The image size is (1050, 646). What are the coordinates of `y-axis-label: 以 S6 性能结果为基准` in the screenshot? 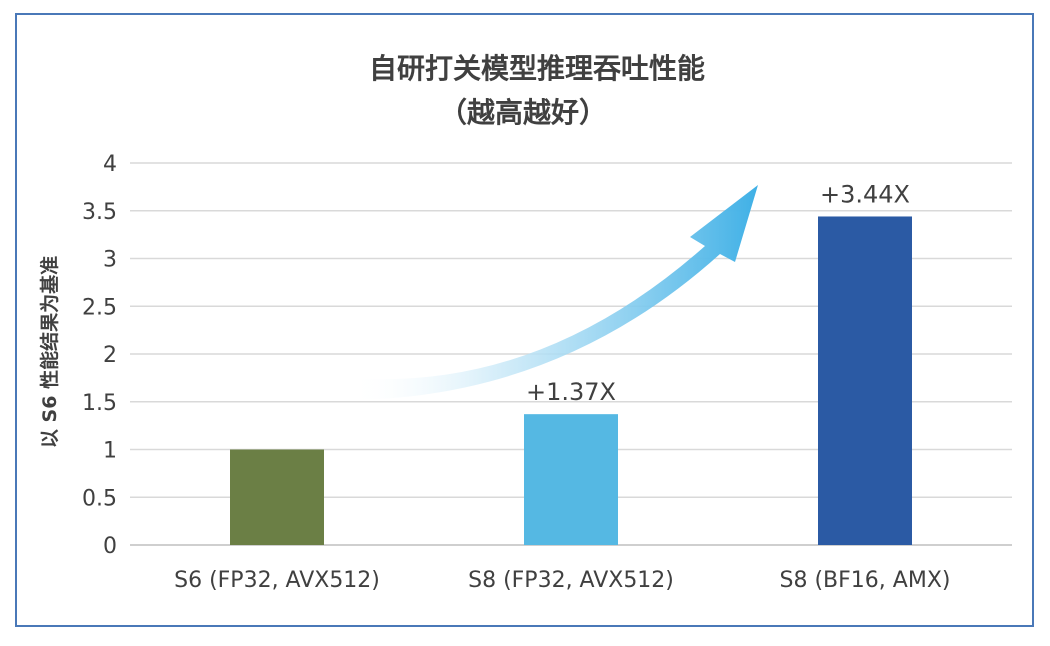 It's located at (49, 352).